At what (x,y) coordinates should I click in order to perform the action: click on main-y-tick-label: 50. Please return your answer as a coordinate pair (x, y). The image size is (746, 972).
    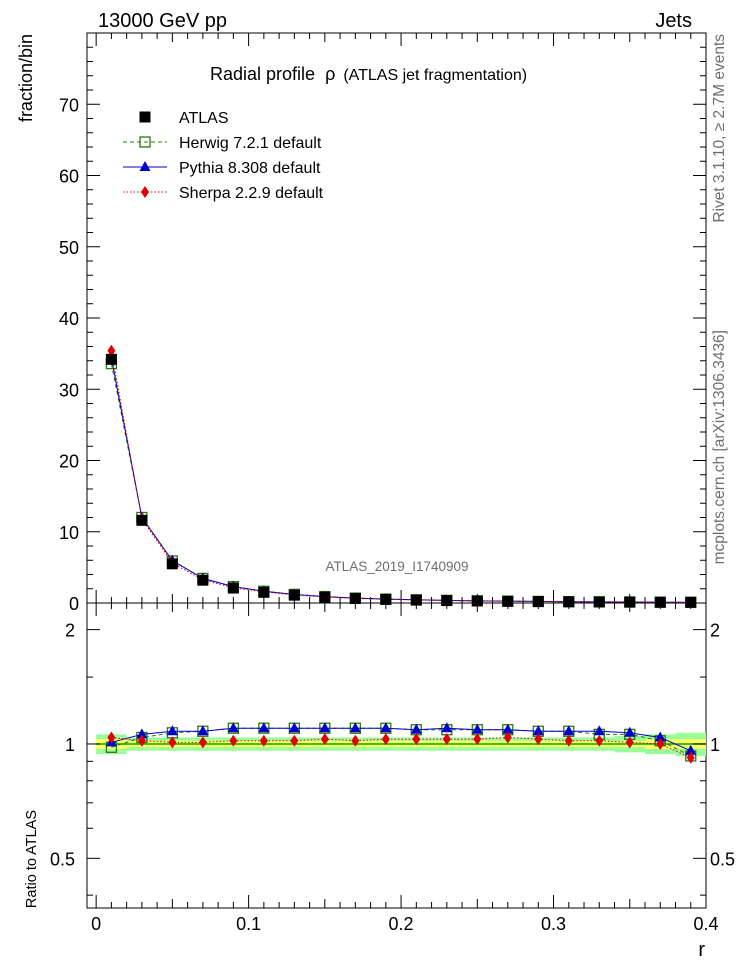
    Looking at the image, I should click on (69, 248).